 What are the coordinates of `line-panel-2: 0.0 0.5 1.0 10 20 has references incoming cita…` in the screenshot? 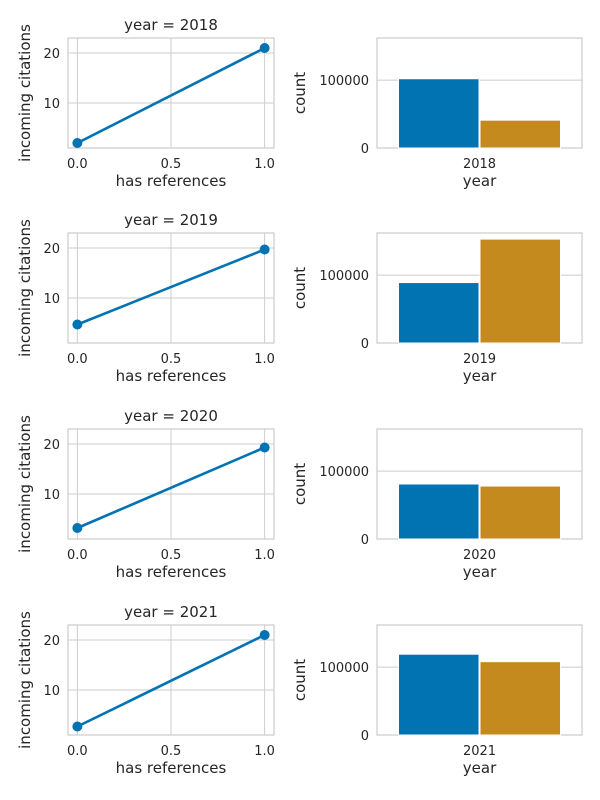 It's located at (145, 298).